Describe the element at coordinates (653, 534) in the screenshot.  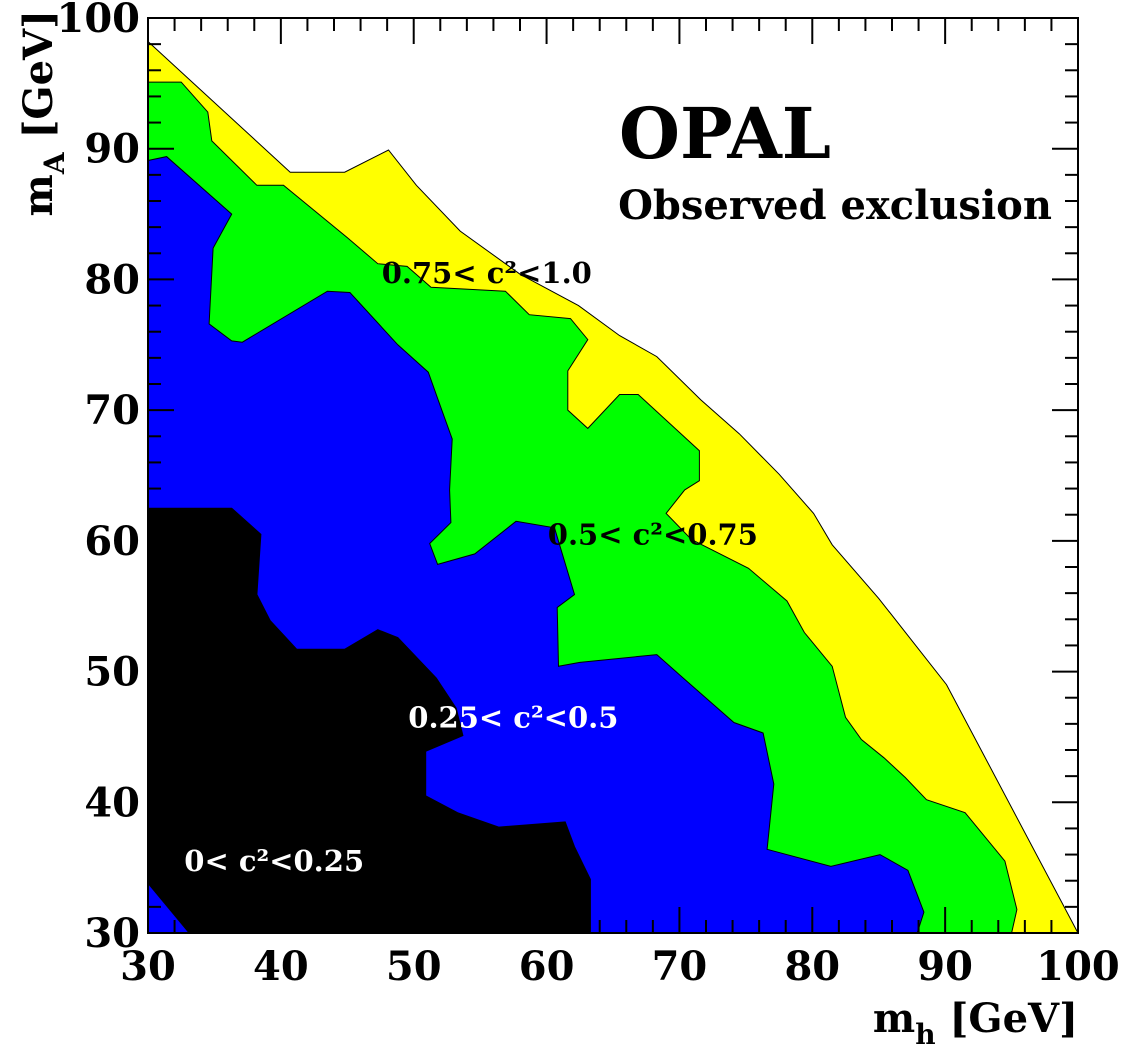
I see `region-label-0_5-0_75: 0.5< c²<0.75` at that location.